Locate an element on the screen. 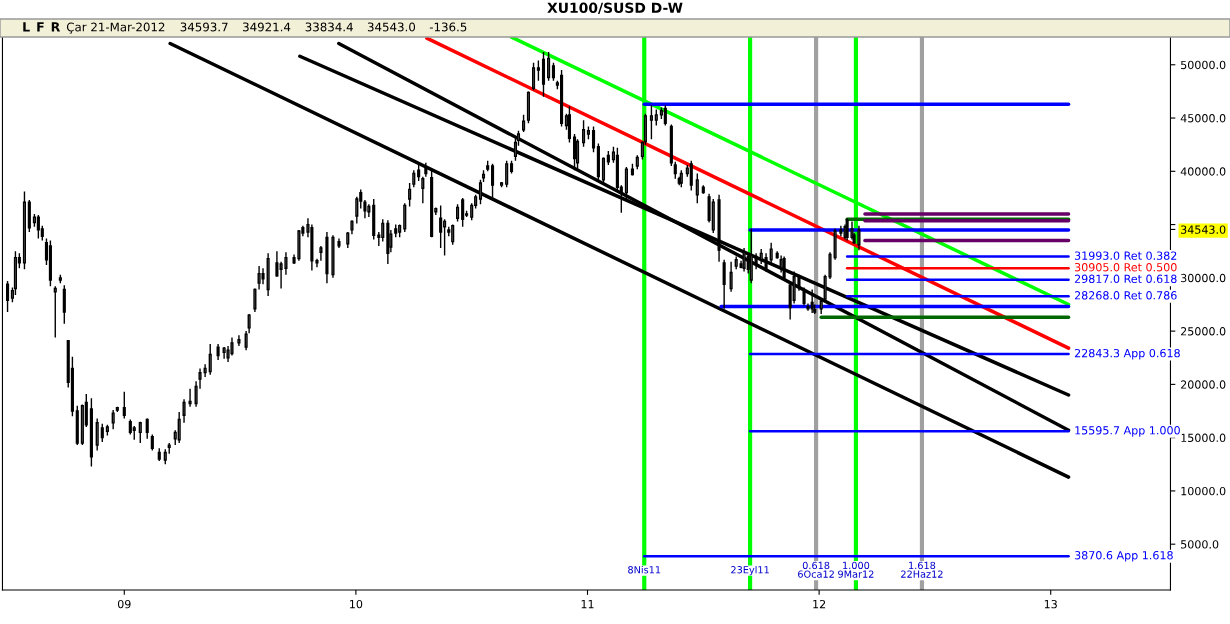 This screenshot has width=1230, height=624. series-label: 31993.0 Ret 0.382 is located at coordinates (1125, 255).